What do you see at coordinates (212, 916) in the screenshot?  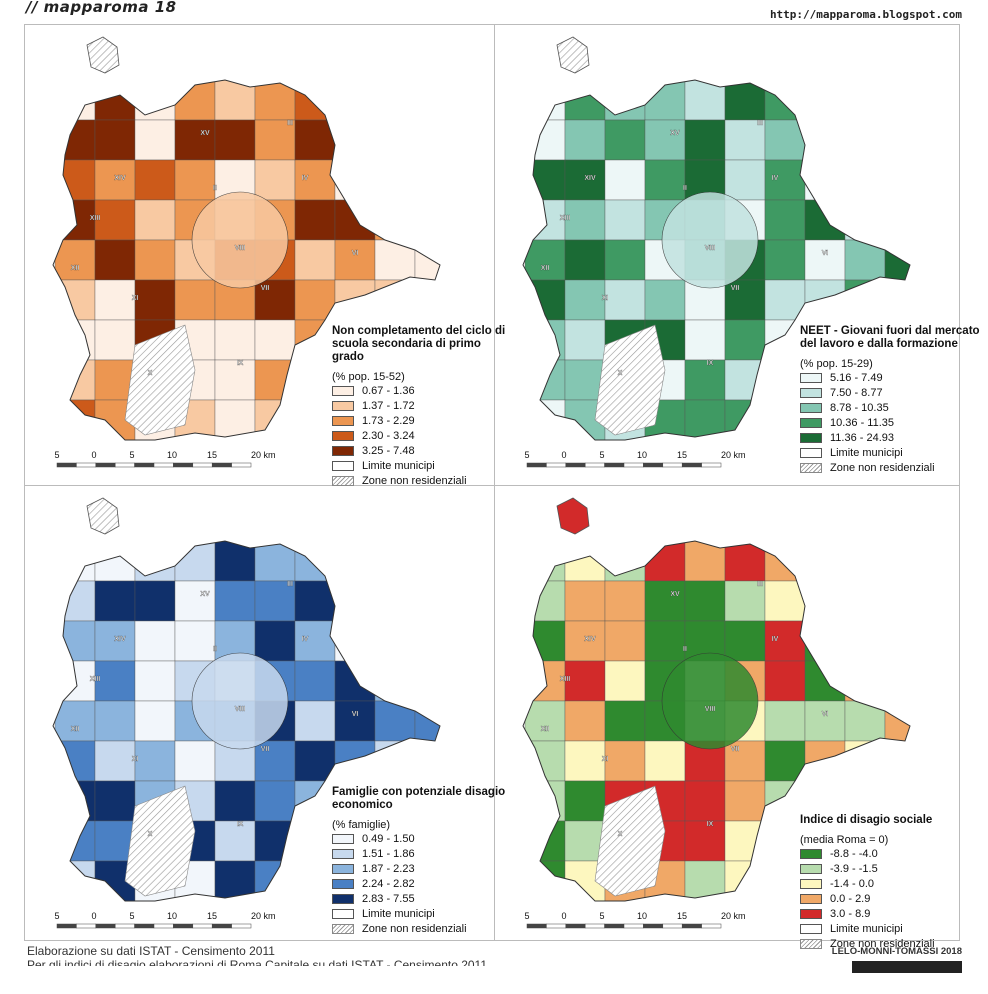 I see `scale-label: 15` at bounding box center [212, 916].